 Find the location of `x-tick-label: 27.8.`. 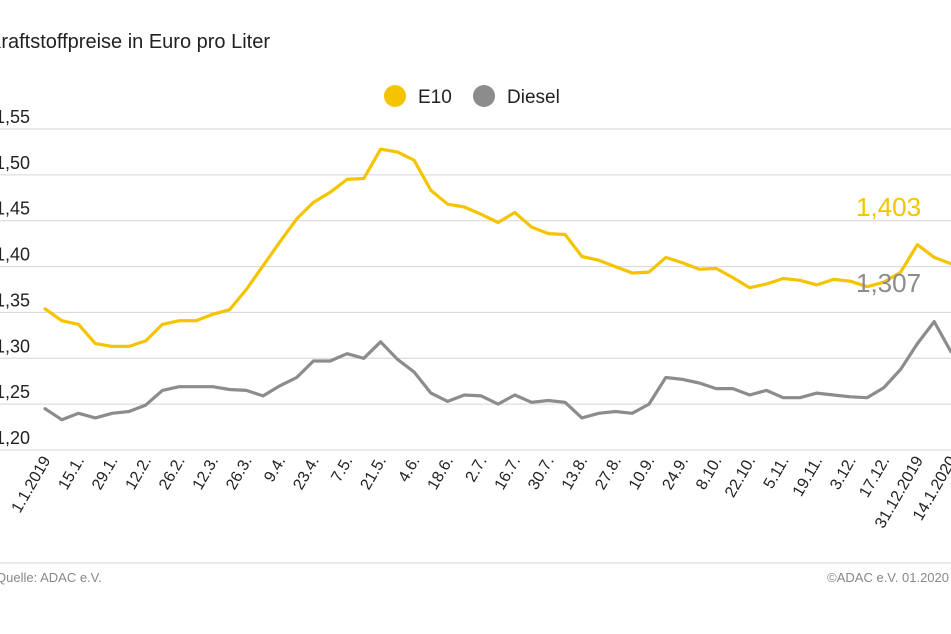

x-tick-label: 27.8. is located at coordinates (608, 473).